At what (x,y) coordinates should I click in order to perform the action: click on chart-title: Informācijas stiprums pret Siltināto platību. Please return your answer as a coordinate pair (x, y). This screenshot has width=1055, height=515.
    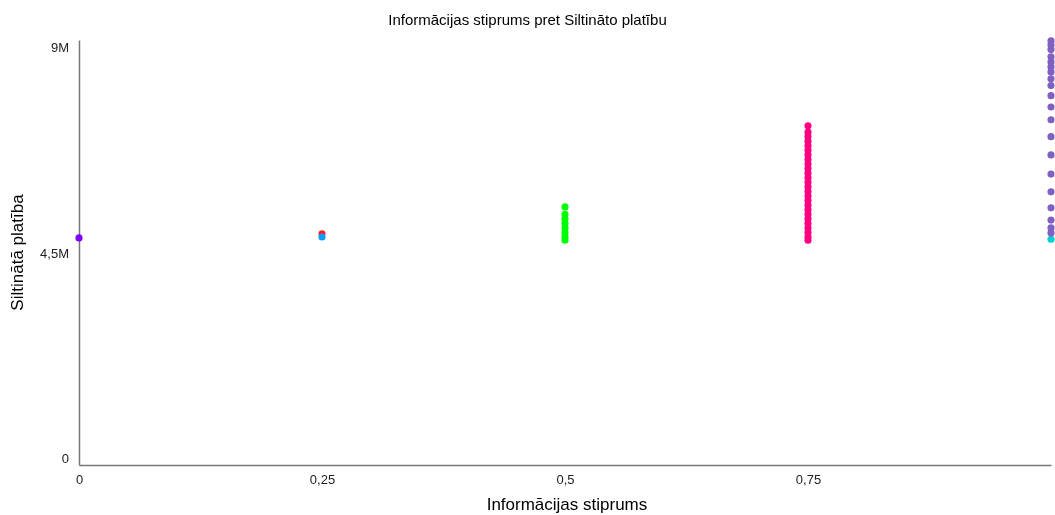
    Looking at the image, I should click on (527, 19).